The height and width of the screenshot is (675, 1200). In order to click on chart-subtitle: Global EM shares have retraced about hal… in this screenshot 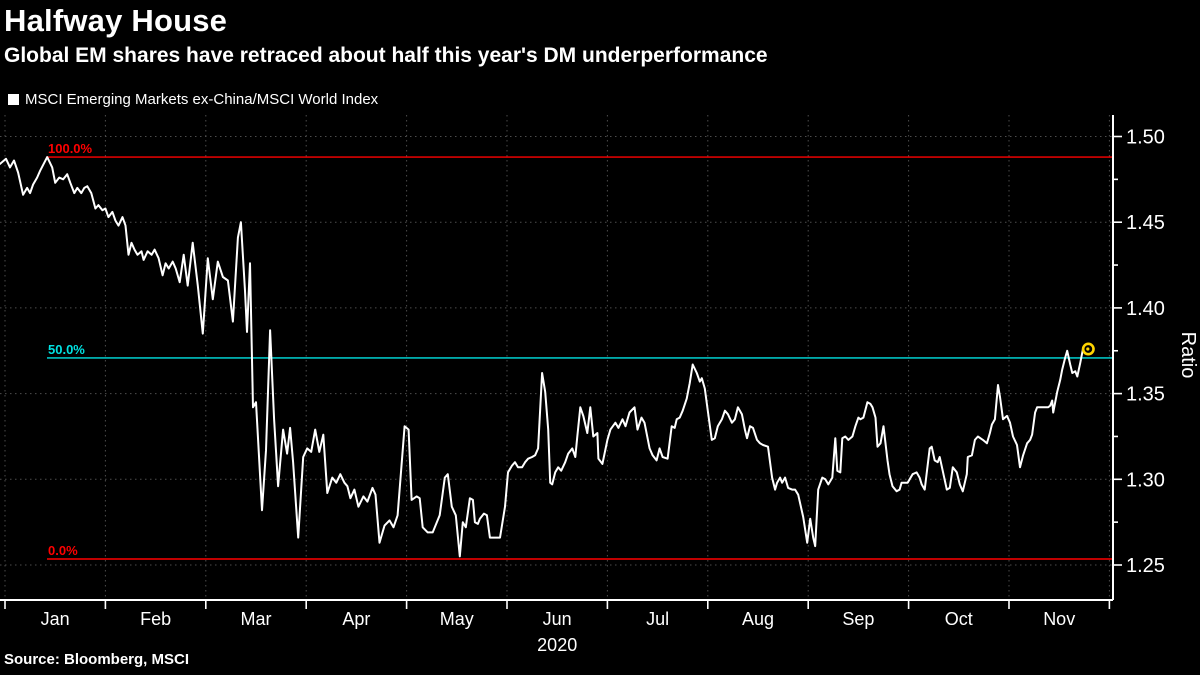, I will do `click(386, 55)`.